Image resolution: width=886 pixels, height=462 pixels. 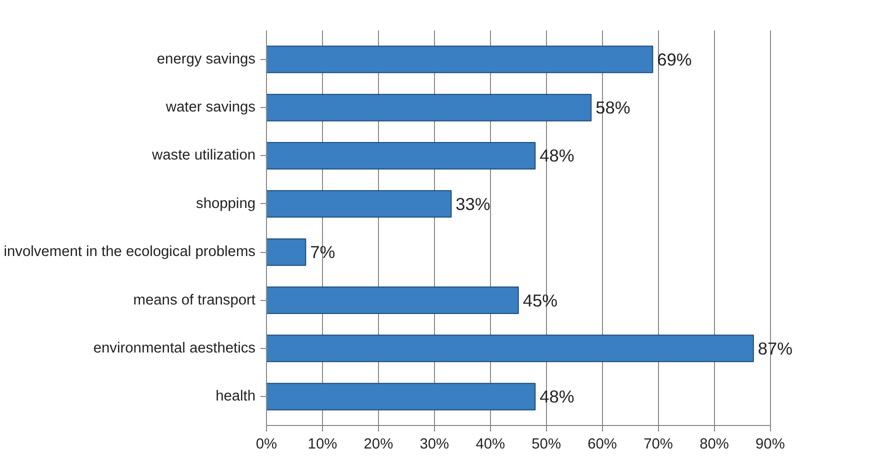 I want to click on y-tick-label: energy savings, so click(x=206, y=59).